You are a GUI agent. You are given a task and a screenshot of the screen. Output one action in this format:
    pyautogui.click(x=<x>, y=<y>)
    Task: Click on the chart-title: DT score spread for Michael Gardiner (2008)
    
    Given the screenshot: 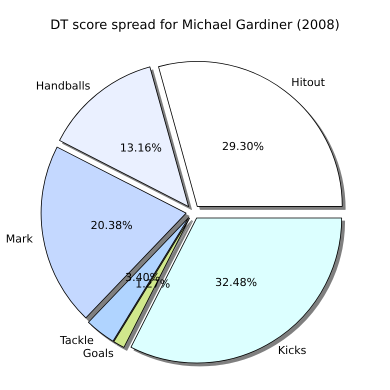 What is the action you would take?
    pyautogui.click(x=195, y=25)
    